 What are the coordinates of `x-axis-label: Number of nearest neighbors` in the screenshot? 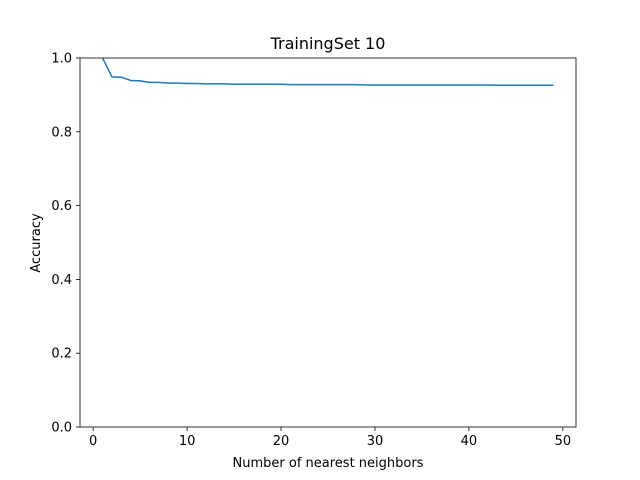 It's located at (328, 463).